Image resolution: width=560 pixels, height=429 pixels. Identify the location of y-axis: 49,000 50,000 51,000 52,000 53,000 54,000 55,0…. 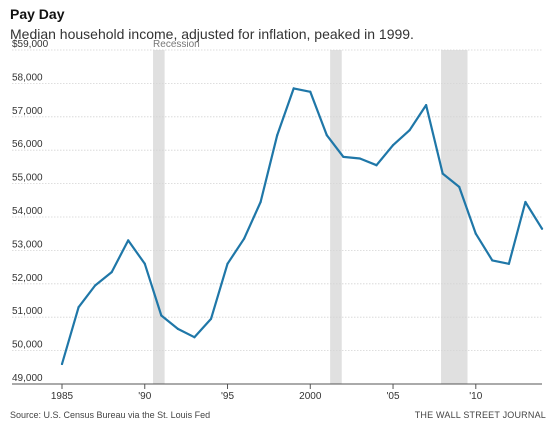
(30, 211).